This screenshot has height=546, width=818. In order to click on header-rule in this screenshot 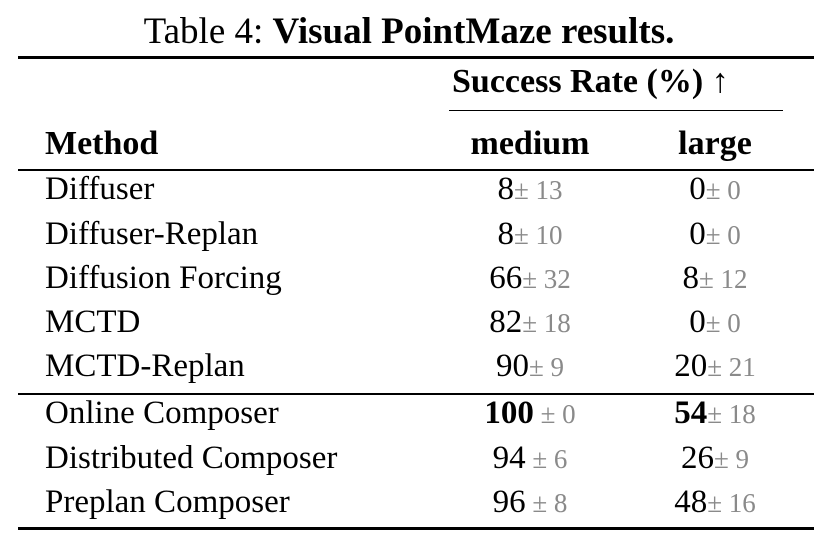, I will do `click(416, 170)`.